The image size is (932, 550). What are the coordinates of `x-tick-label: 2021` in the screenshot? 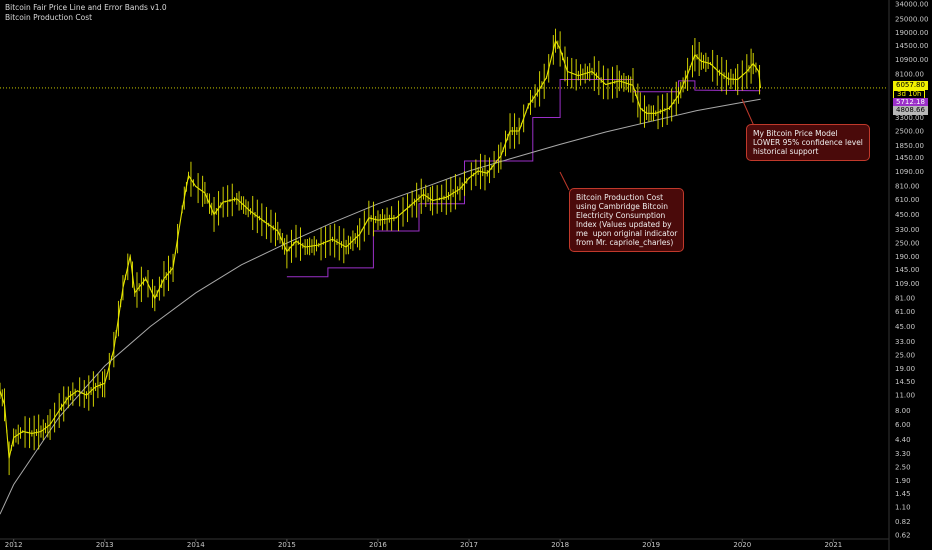 It's located at (833, 545).